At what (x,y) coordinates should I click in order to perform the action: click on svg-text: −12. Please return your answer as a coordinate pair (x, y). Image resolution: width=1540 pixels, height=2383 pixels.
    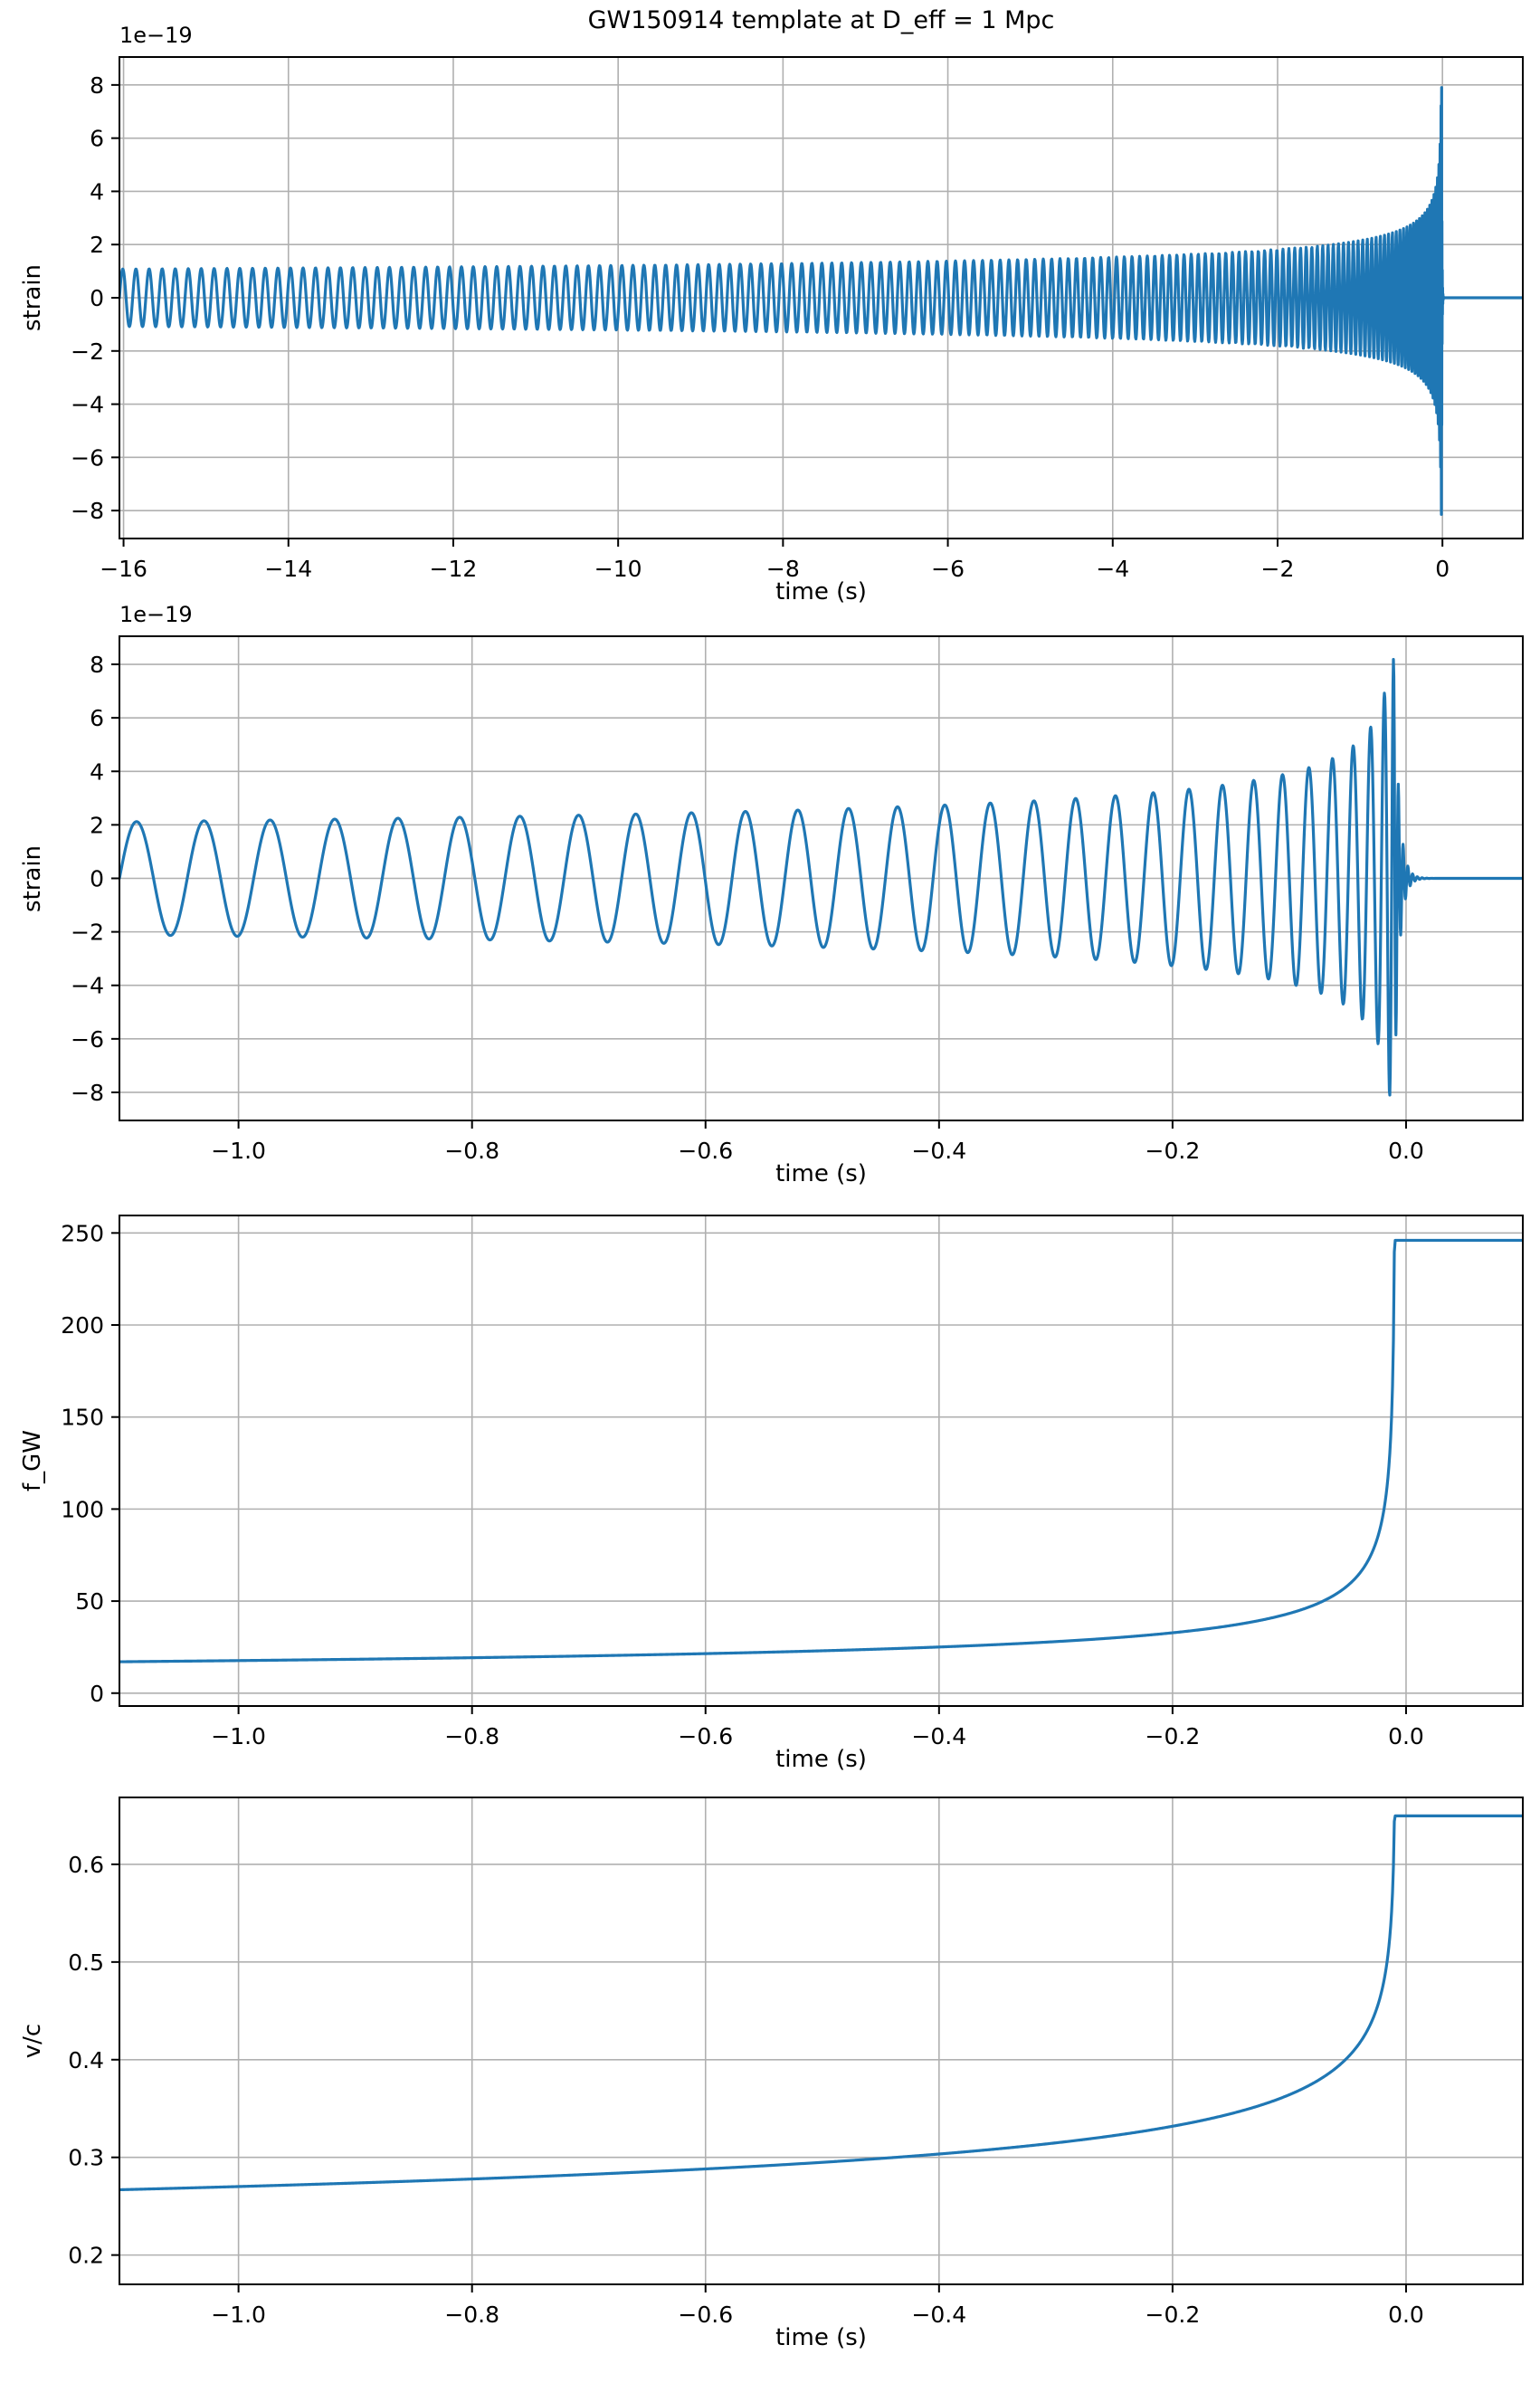
    Looking at the image, I should click on (454, 569).